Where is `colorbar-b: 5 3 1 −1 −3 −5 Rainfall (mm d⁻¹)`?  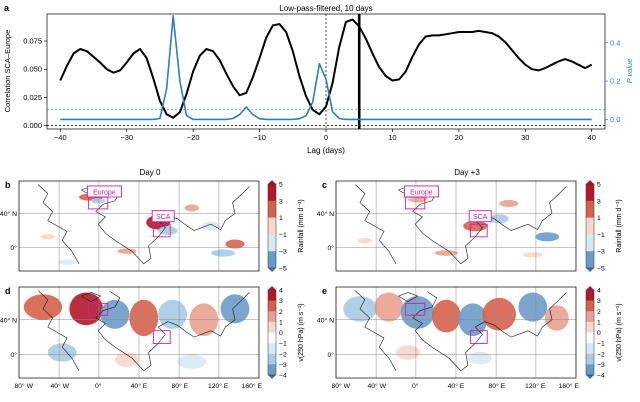
colorbar-b: 5 3 1 −1 −3 −5 Rainfall (mm d⁻¹) is located at coordinates (286, 226).